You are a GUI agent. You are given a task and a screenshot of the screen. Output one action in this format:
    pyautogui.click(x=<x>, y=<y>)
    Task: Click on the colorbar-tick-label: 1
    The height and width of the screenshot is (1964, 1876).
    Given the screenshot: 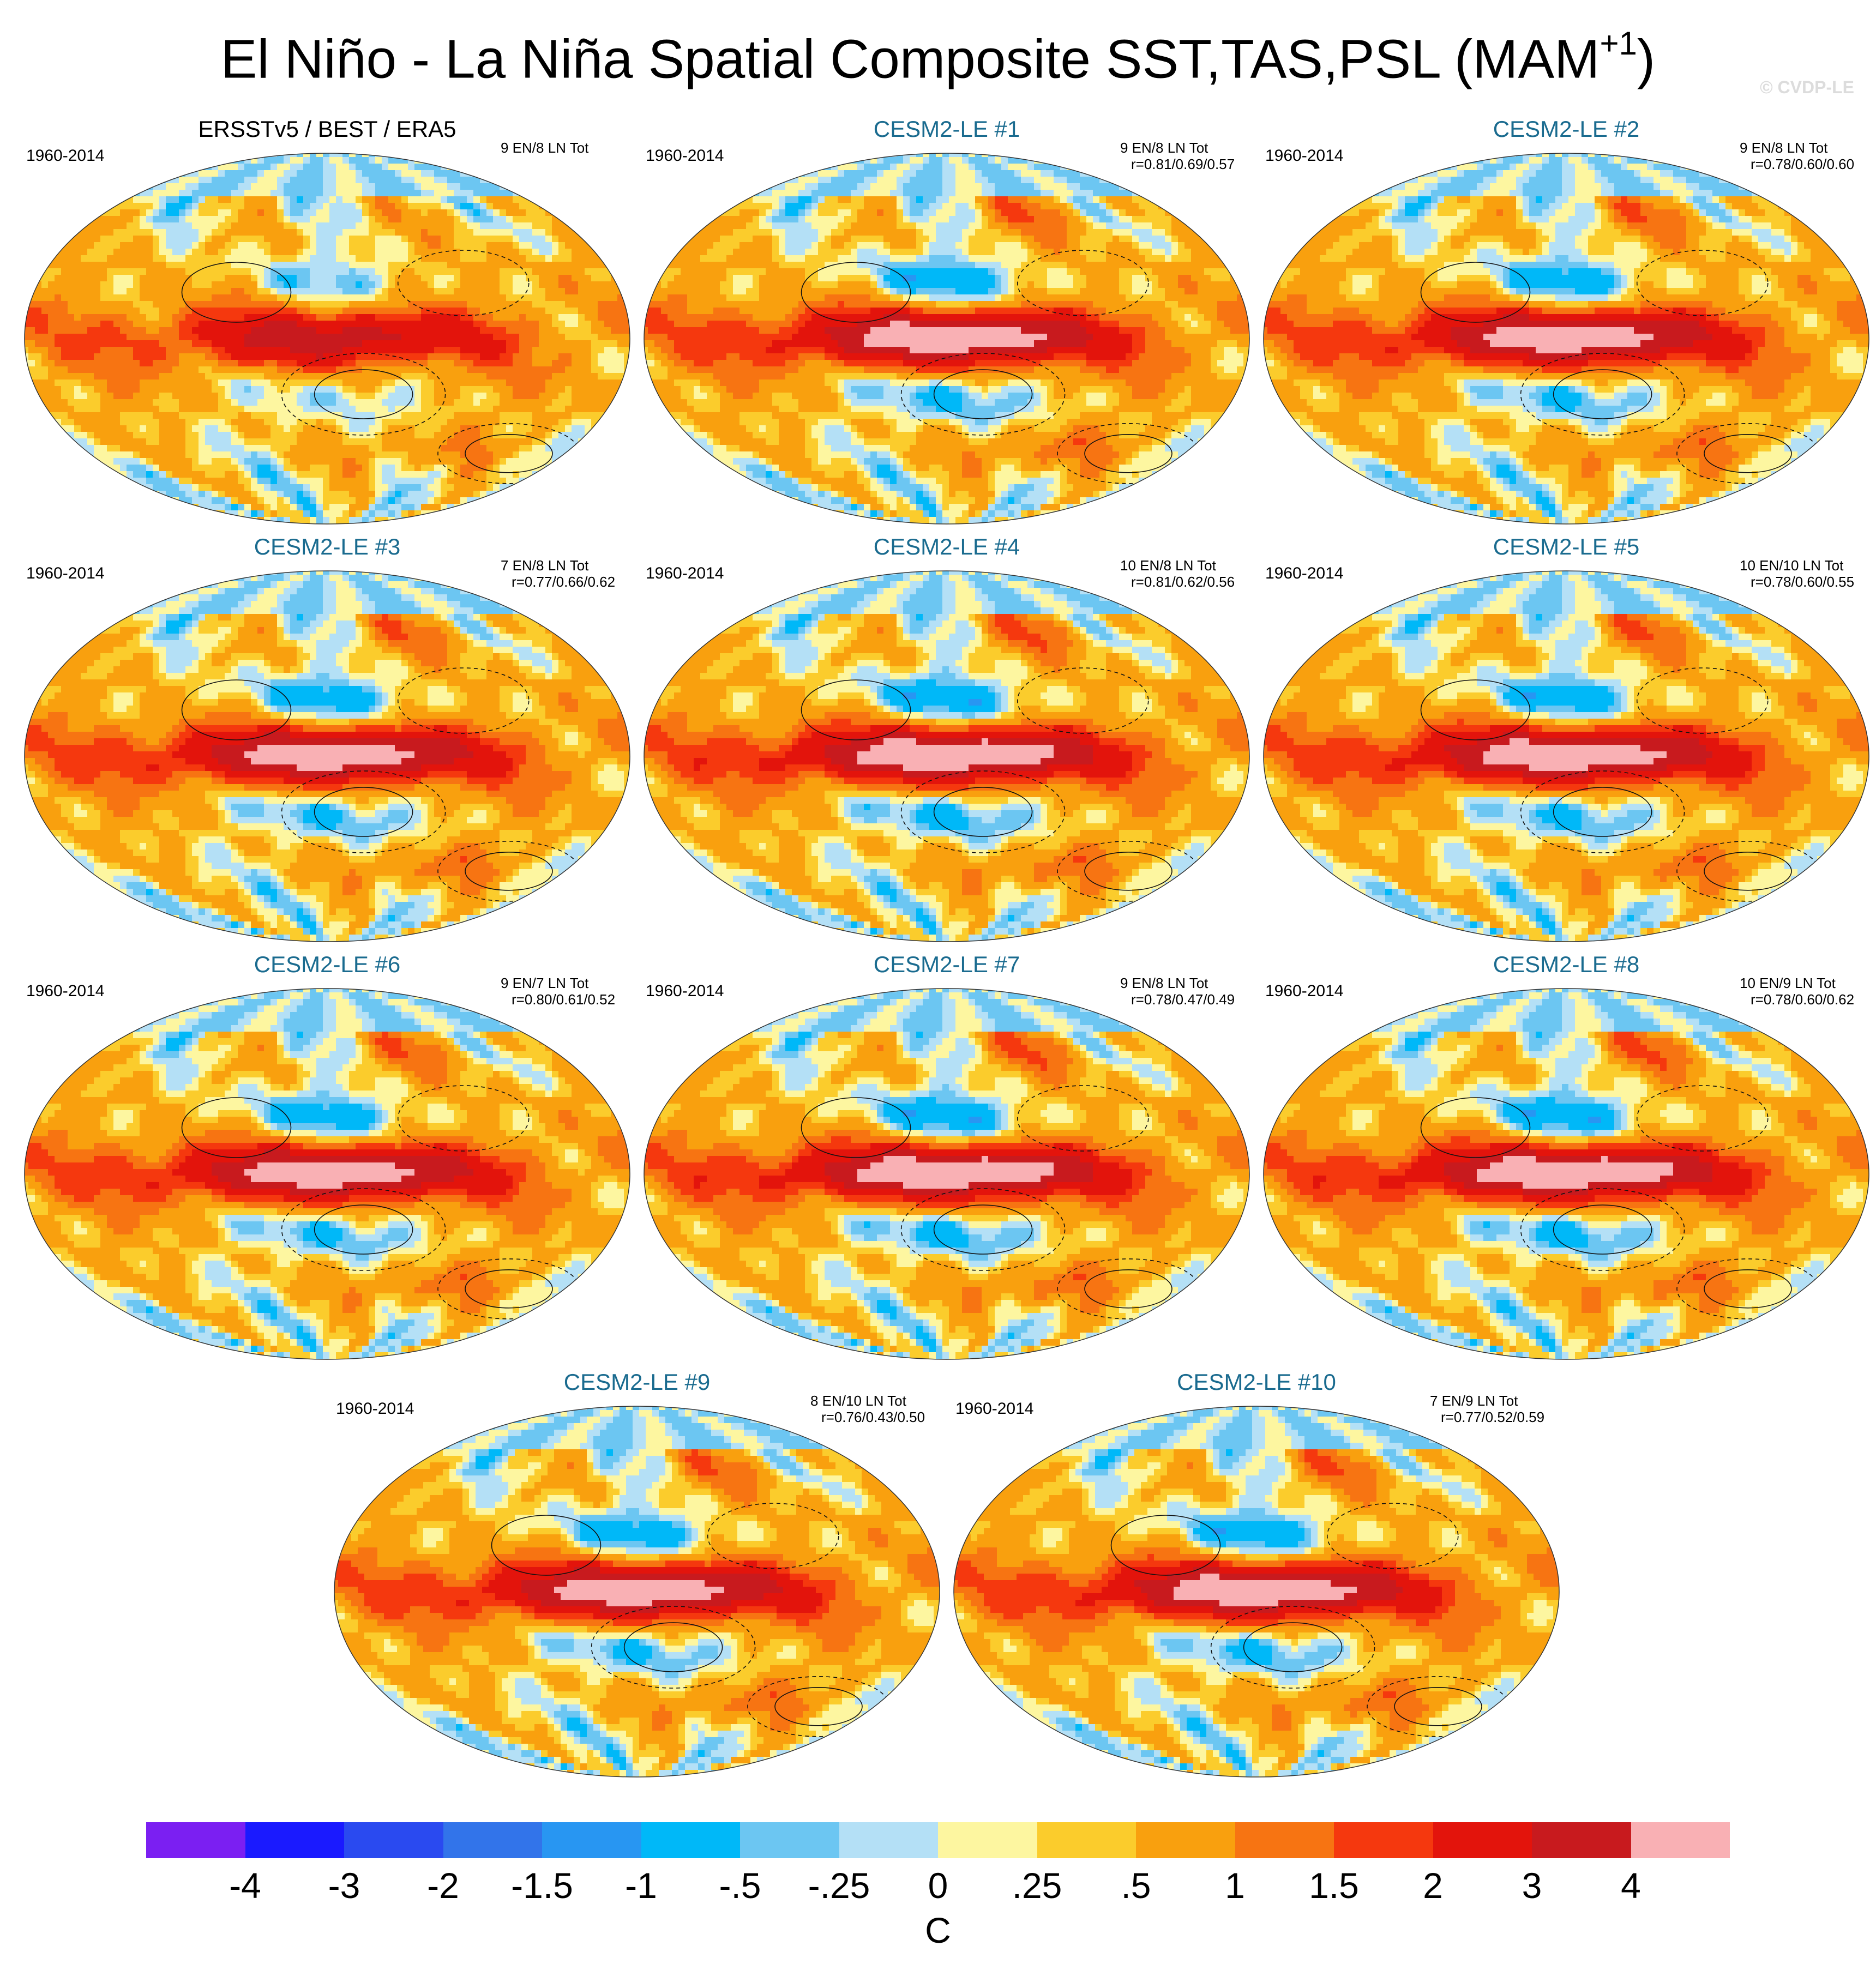 What is the action you would take?
    pyautogui.click(x=1235, y=1885)
    